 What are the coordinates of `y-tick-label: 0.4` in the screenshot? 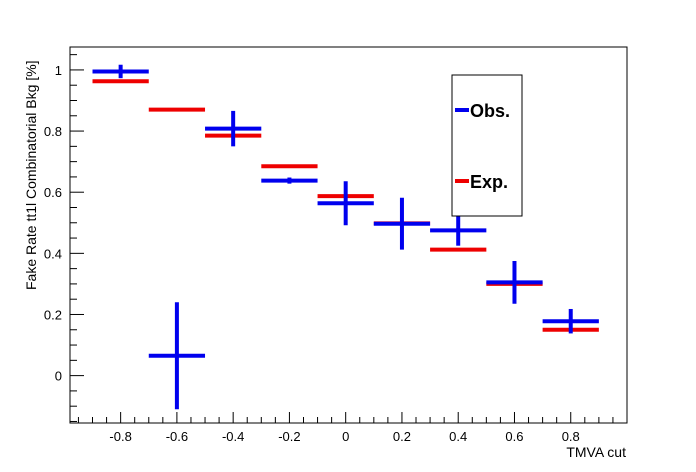 It's located at (53, 253).